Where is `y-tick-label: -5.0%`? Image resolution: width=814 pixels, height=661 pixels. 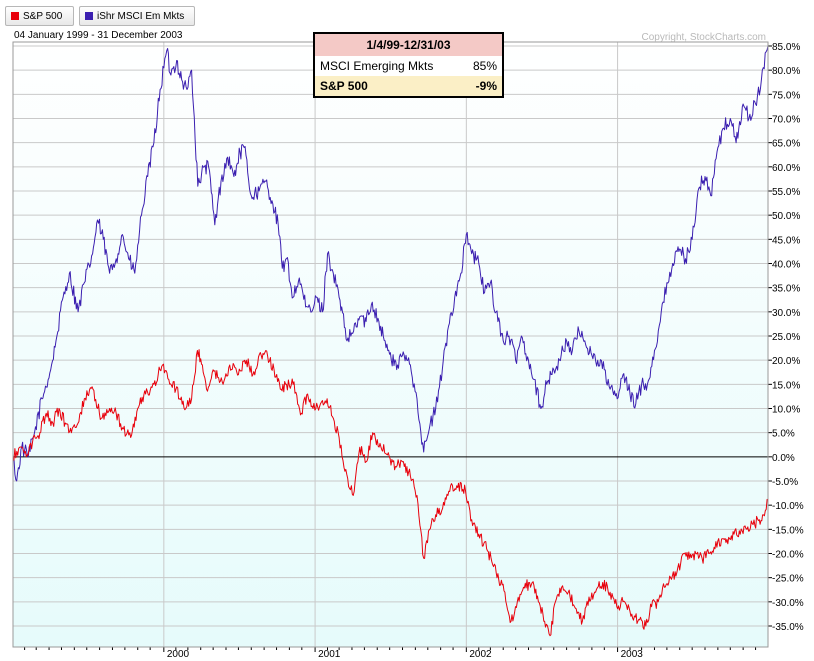
y-tick-label: -5.0% is located at coordinates (785, 482).